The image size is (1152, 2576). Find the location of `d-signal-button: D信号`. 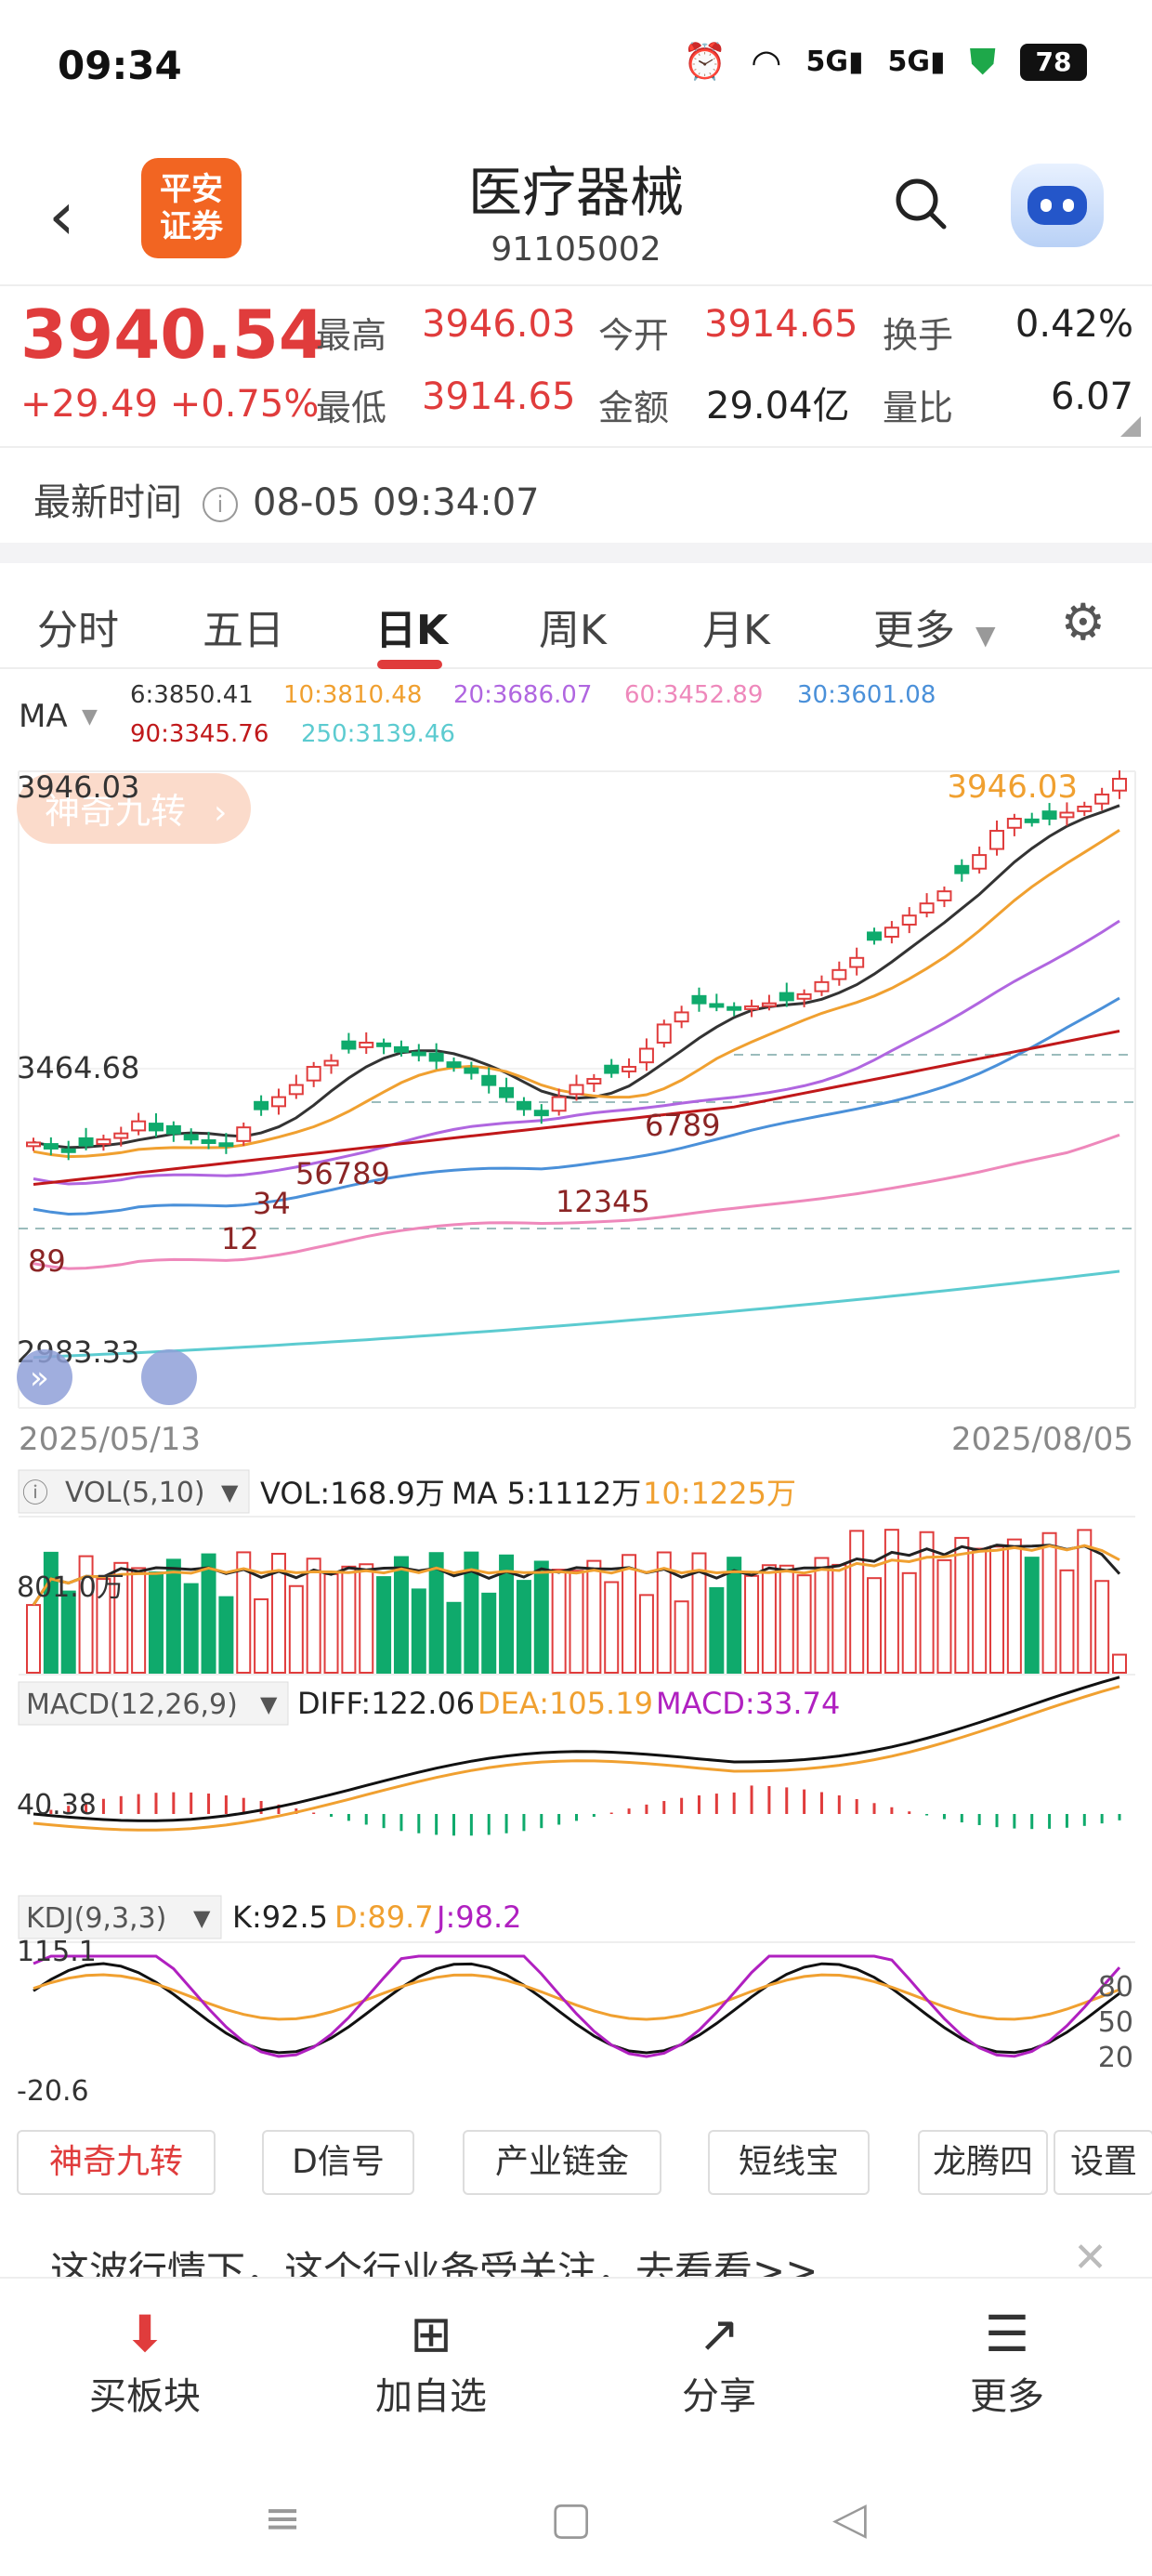

d-signal-button: D信号 is located at coordinates (338, 2162).